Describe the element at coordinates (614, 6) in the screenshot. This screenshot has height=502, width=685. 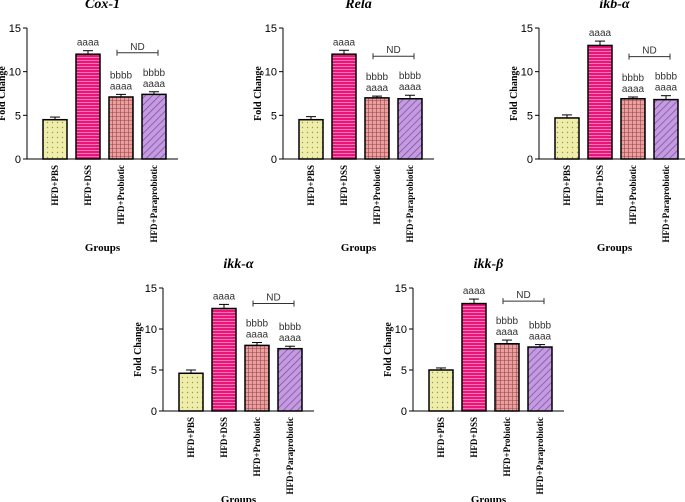
I see `chart-title: ikb-α` at that location.